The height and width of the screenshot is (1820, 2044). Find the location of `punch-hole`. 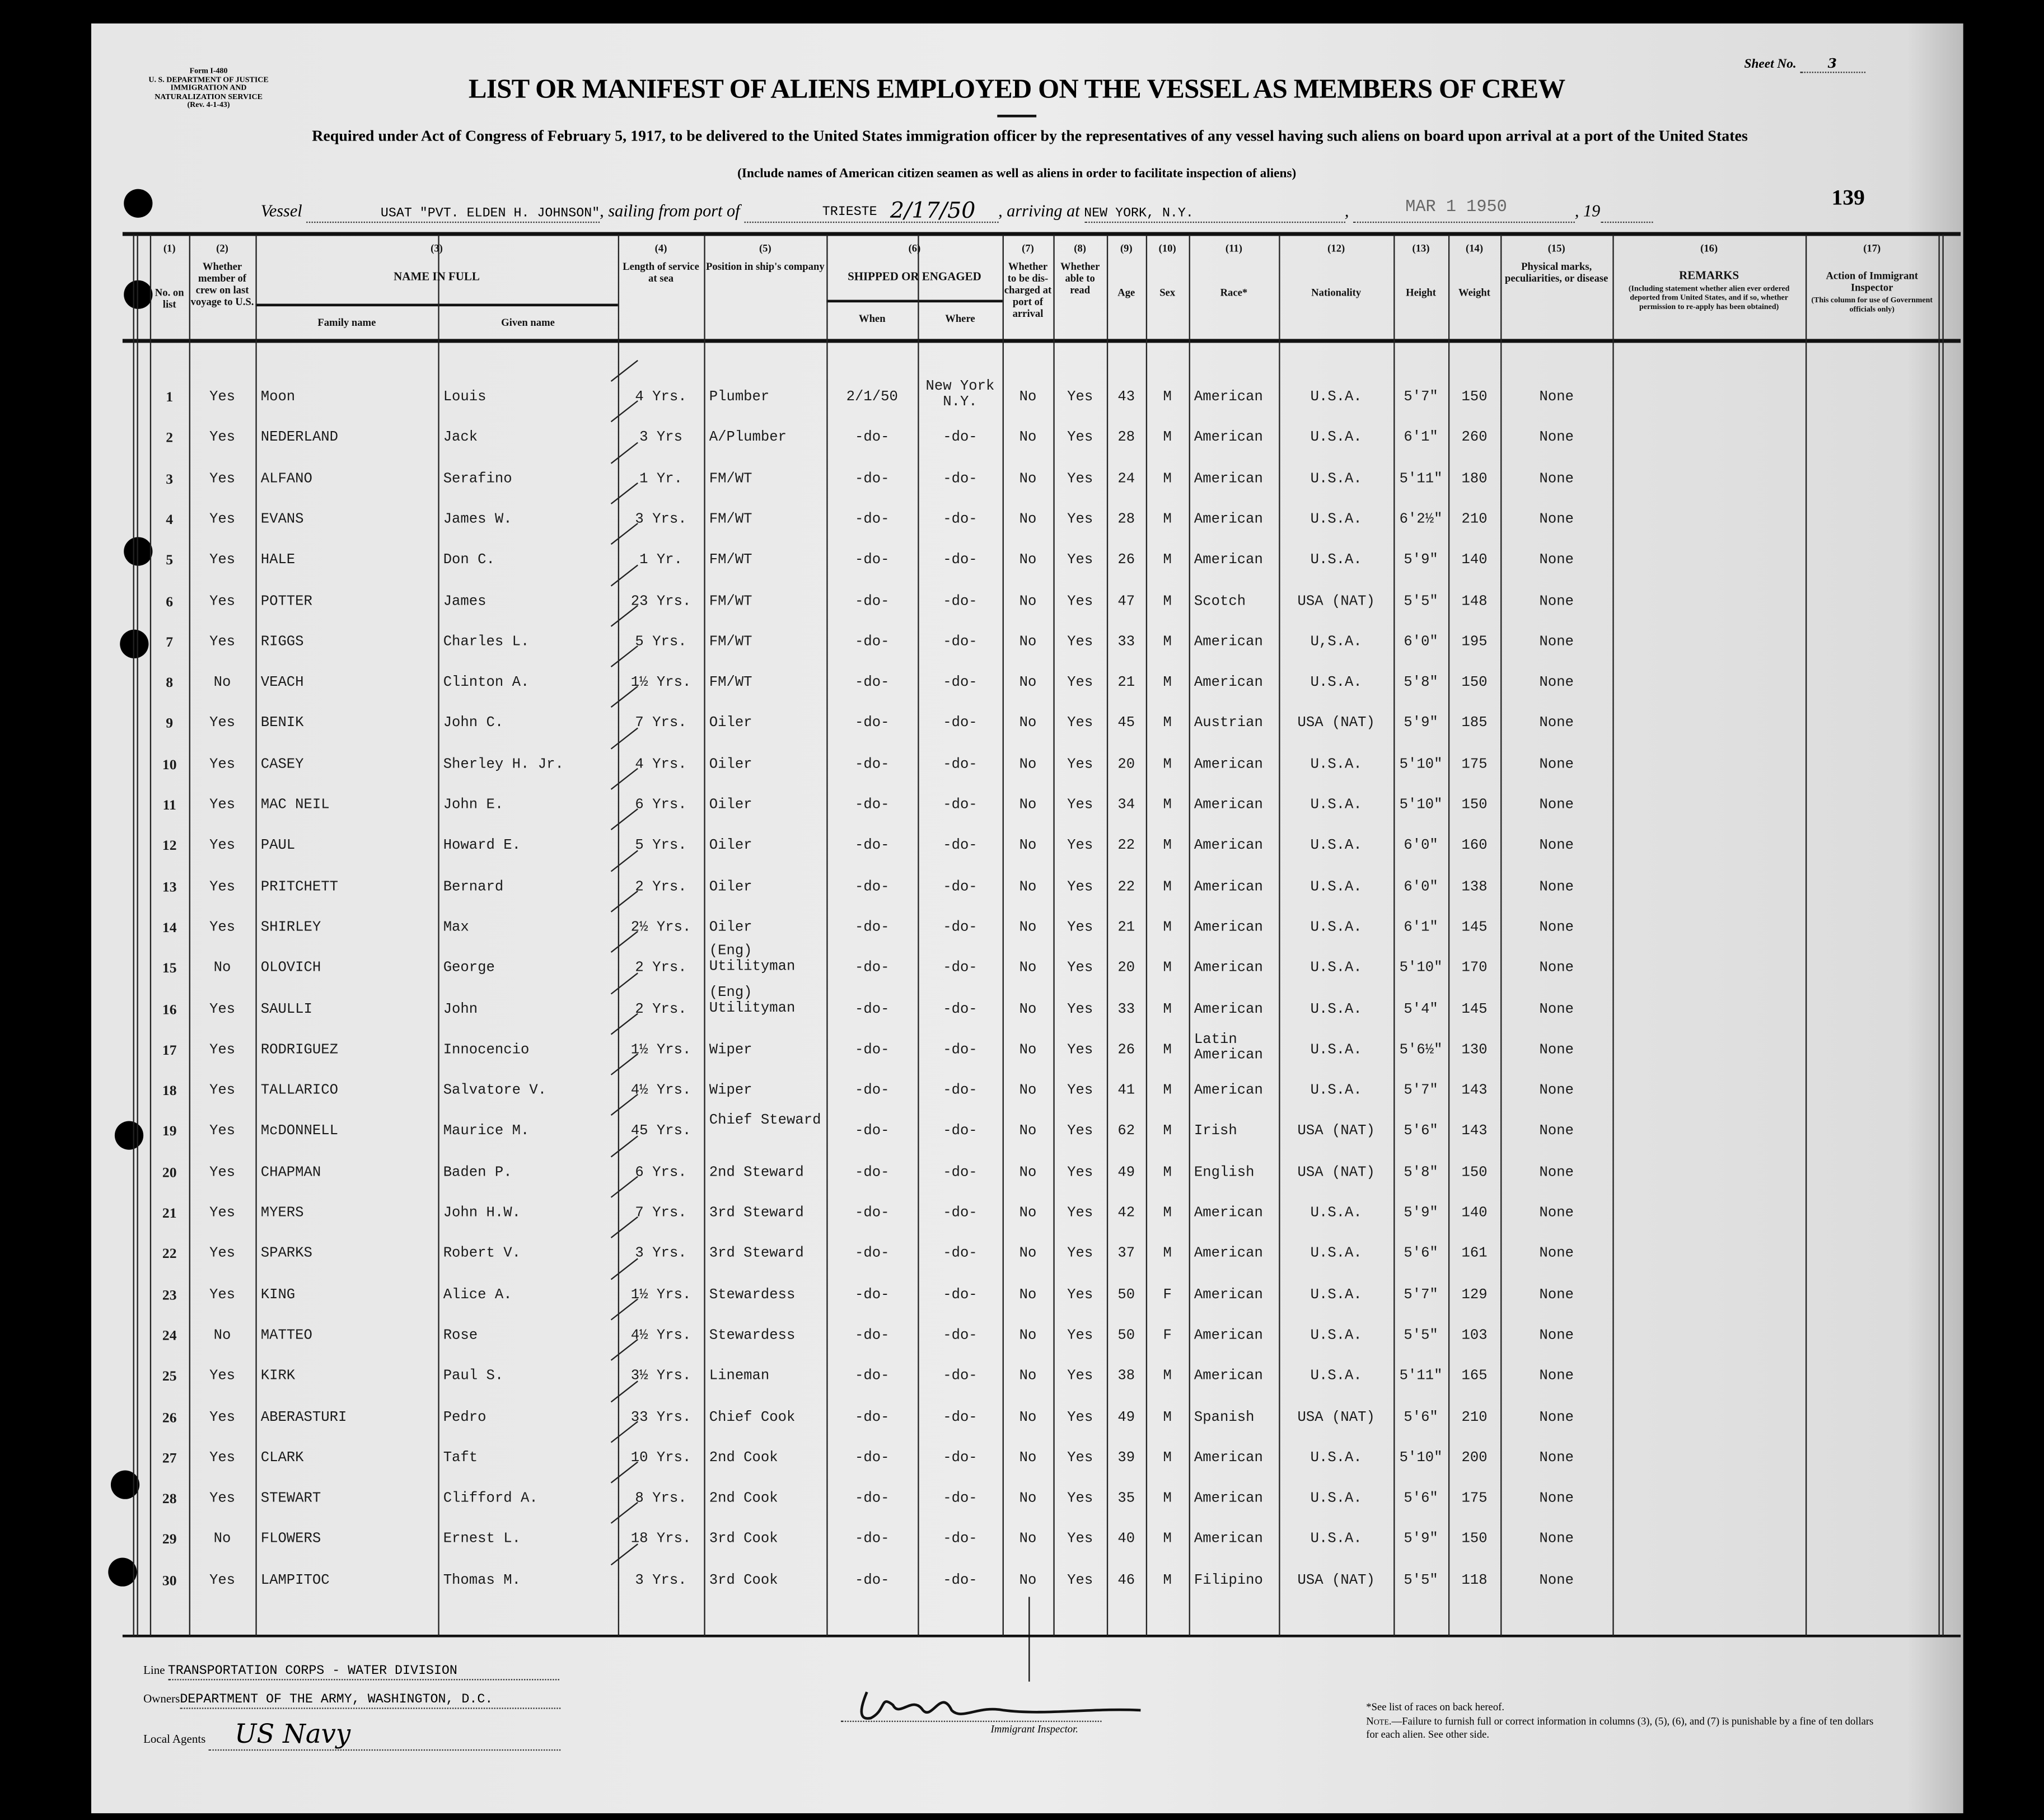

punch-hole is located at coordinates (122, 1572).